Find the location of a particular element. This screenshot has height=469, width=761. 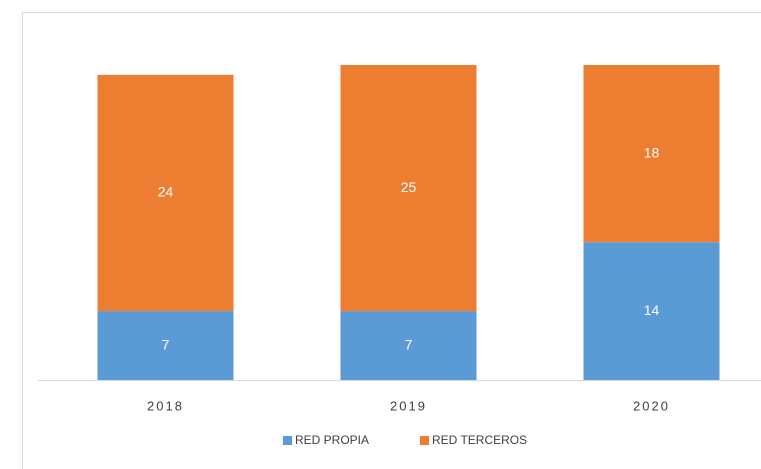

x-tick-label: 2020 is located at coordinates (651, 405).